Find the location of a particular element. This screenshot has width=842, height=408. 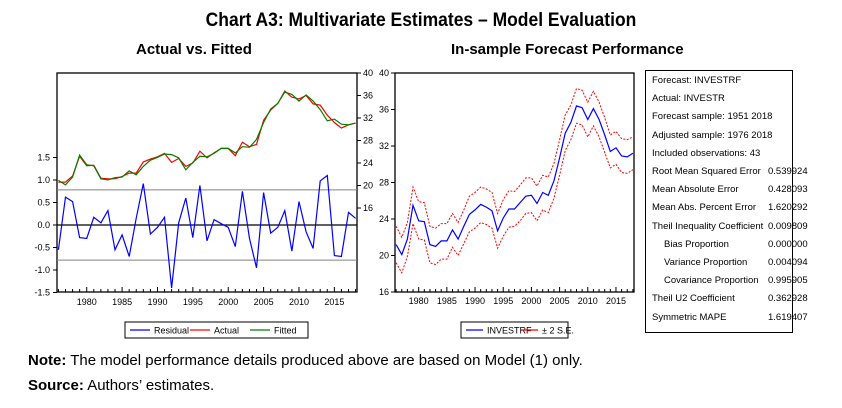

y-tick-label: 36 is located at coordinates (384, 110).